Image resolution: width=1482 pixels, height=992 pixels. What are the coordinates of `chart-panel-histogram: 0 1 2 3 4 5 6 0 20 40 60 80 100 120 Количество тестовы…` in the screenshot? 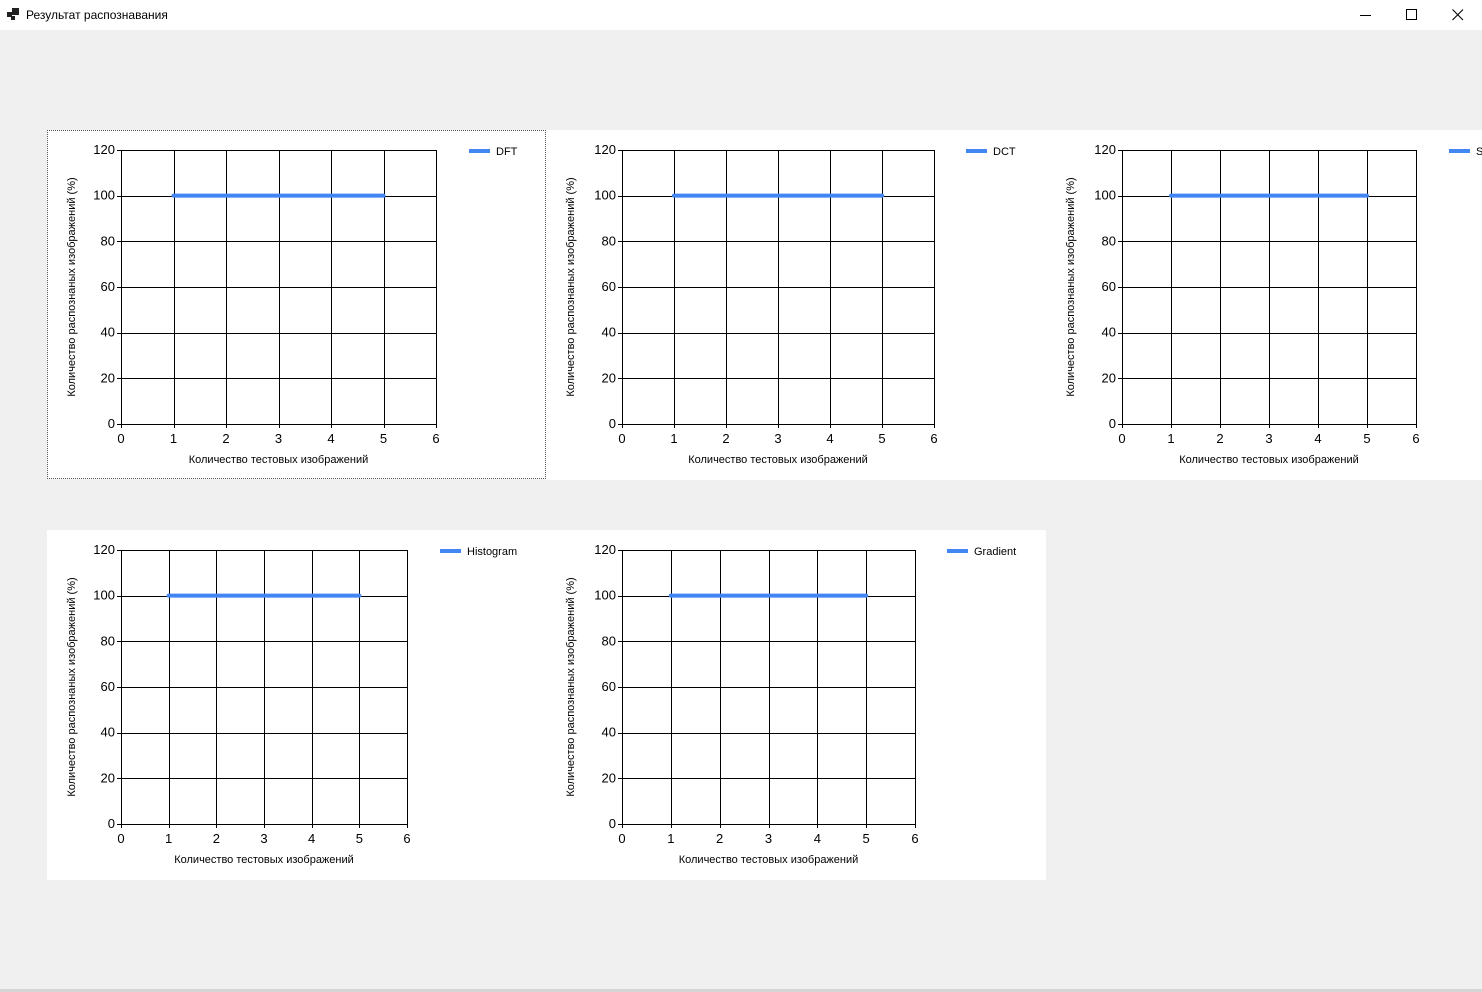 It's located at (296, 705).